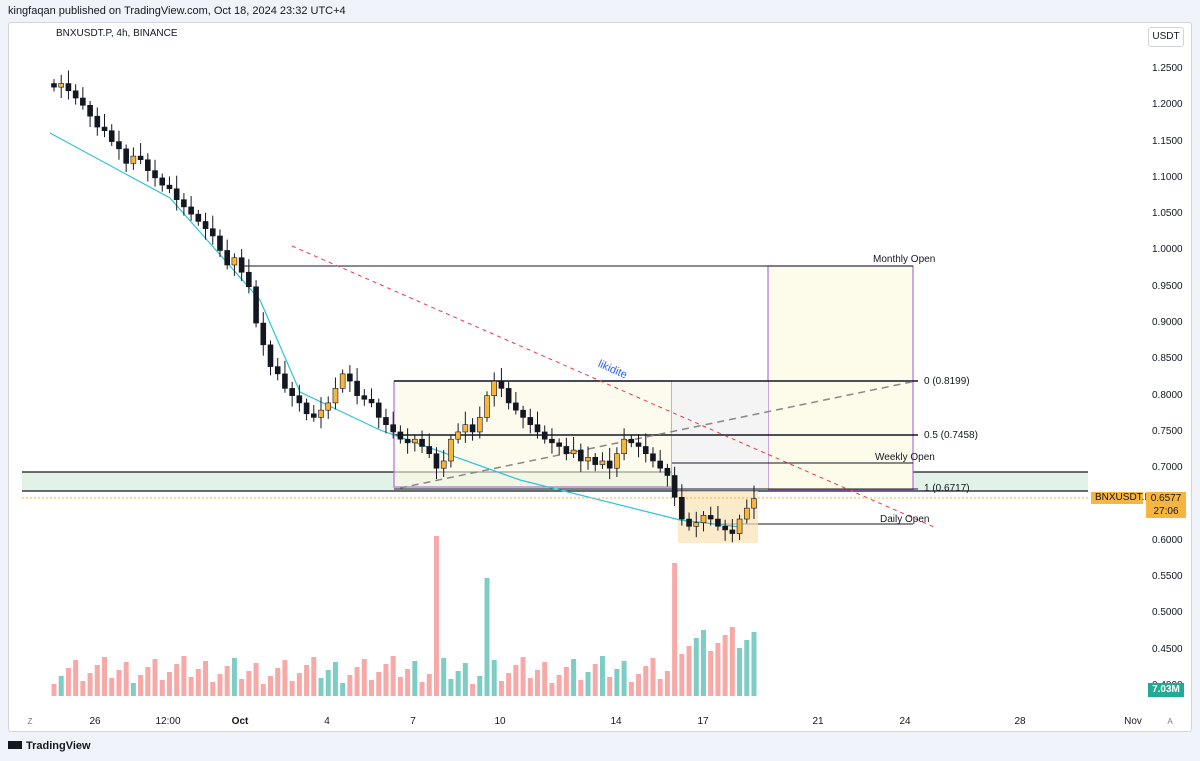  What do you see at coordinates (904, 259) in the screenshot?
I see `monthly-open-label: Monthly Open` at bounding box center [904, 259].